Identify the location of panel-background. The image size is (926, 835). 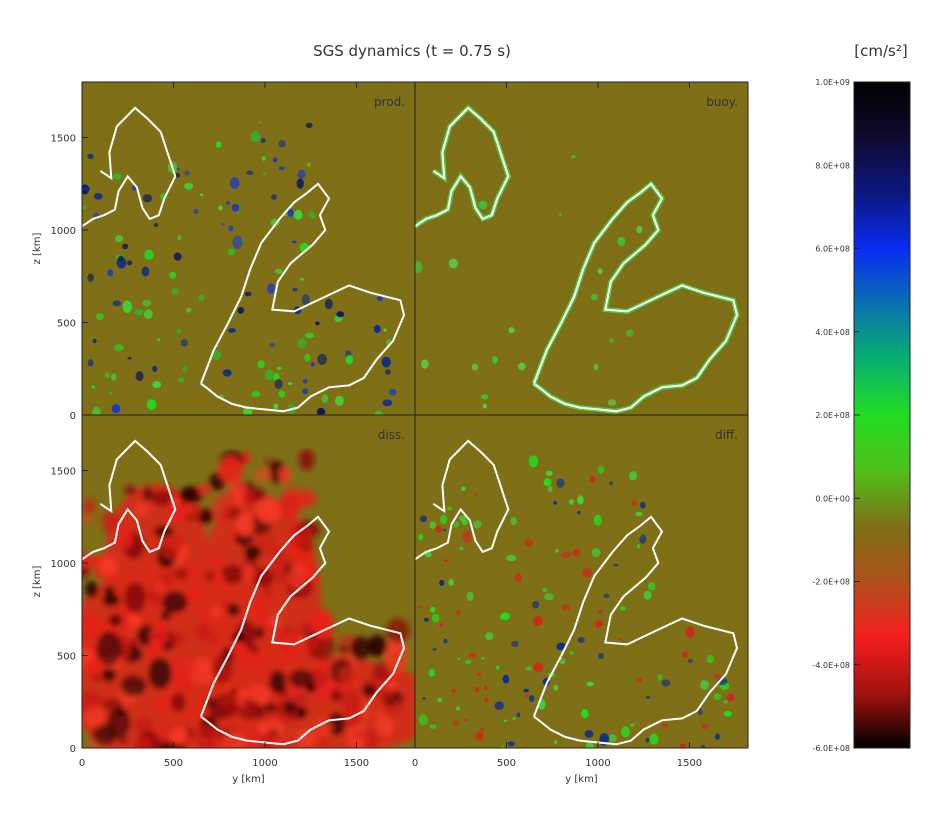
(581, 248).